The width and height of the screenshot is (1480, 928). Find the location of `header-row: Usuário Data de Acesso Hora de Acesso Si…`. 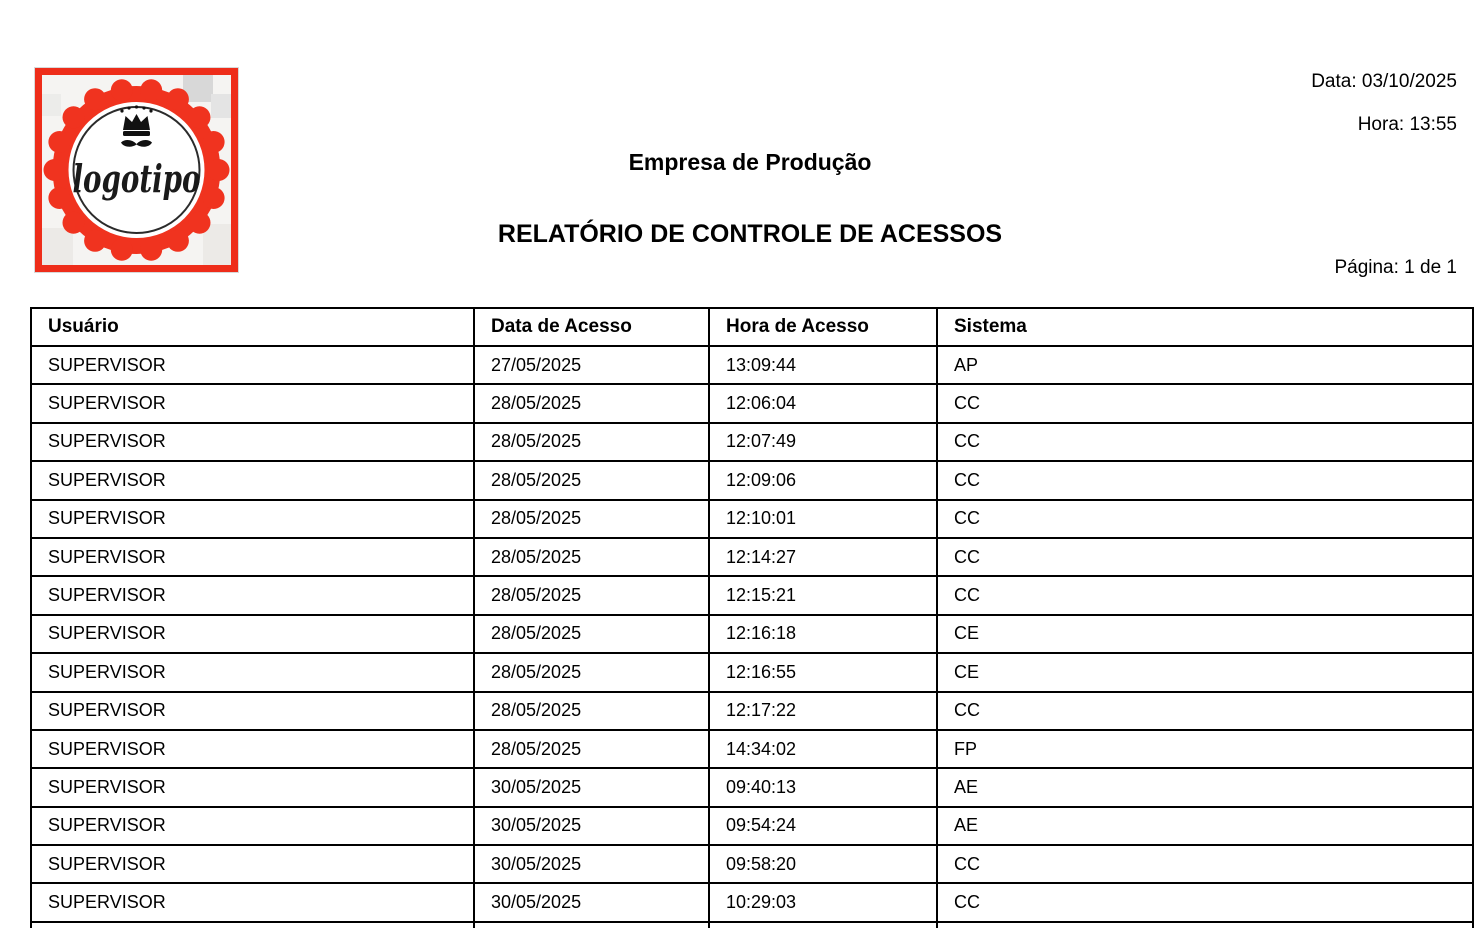

header-row: Usuário Data de Acesso Hora de Acesso Si… is located at coordinates (752, 327).